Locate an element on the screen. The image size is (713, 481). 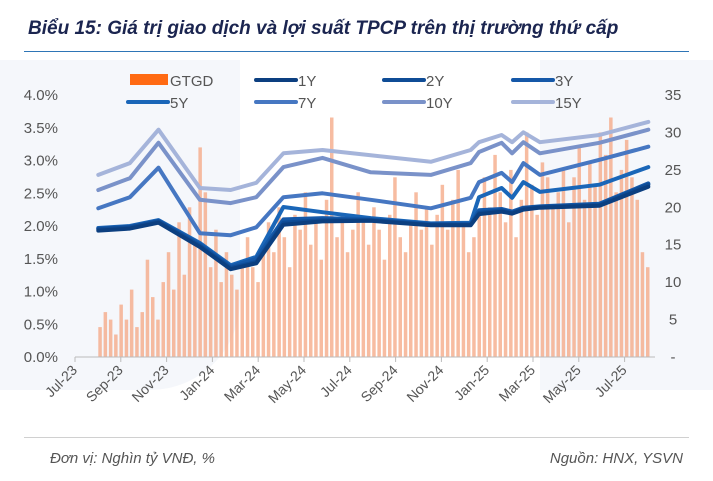
legend-label: 1Y is located at coordinates (307, 81).